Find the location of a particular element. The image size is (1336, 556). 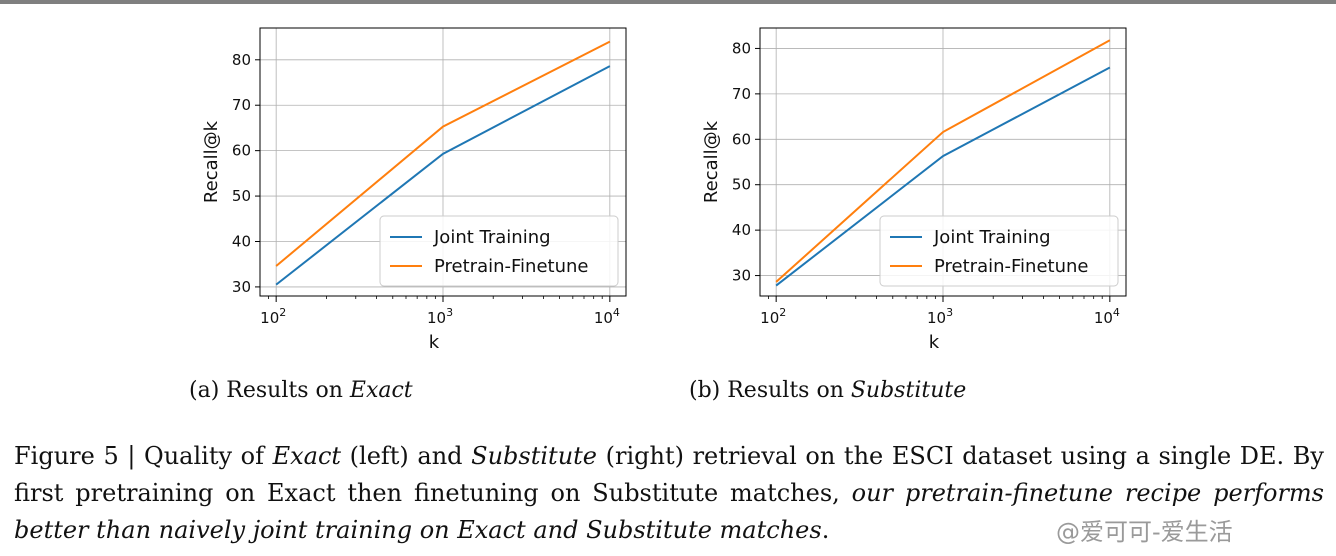

caption-text: . is located at coordinates (825, 530).